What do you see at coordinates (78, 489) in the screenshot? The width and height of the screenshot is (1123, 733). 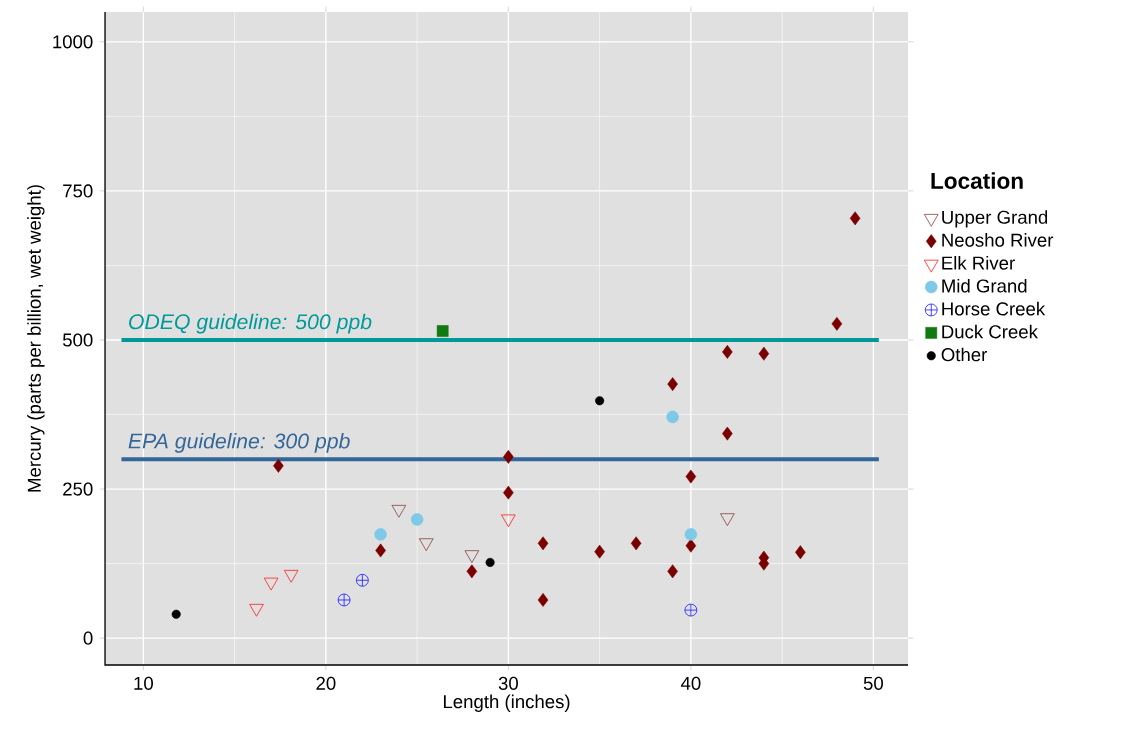 I see `y-tick-label: 250` at bounding box center [78, 489].